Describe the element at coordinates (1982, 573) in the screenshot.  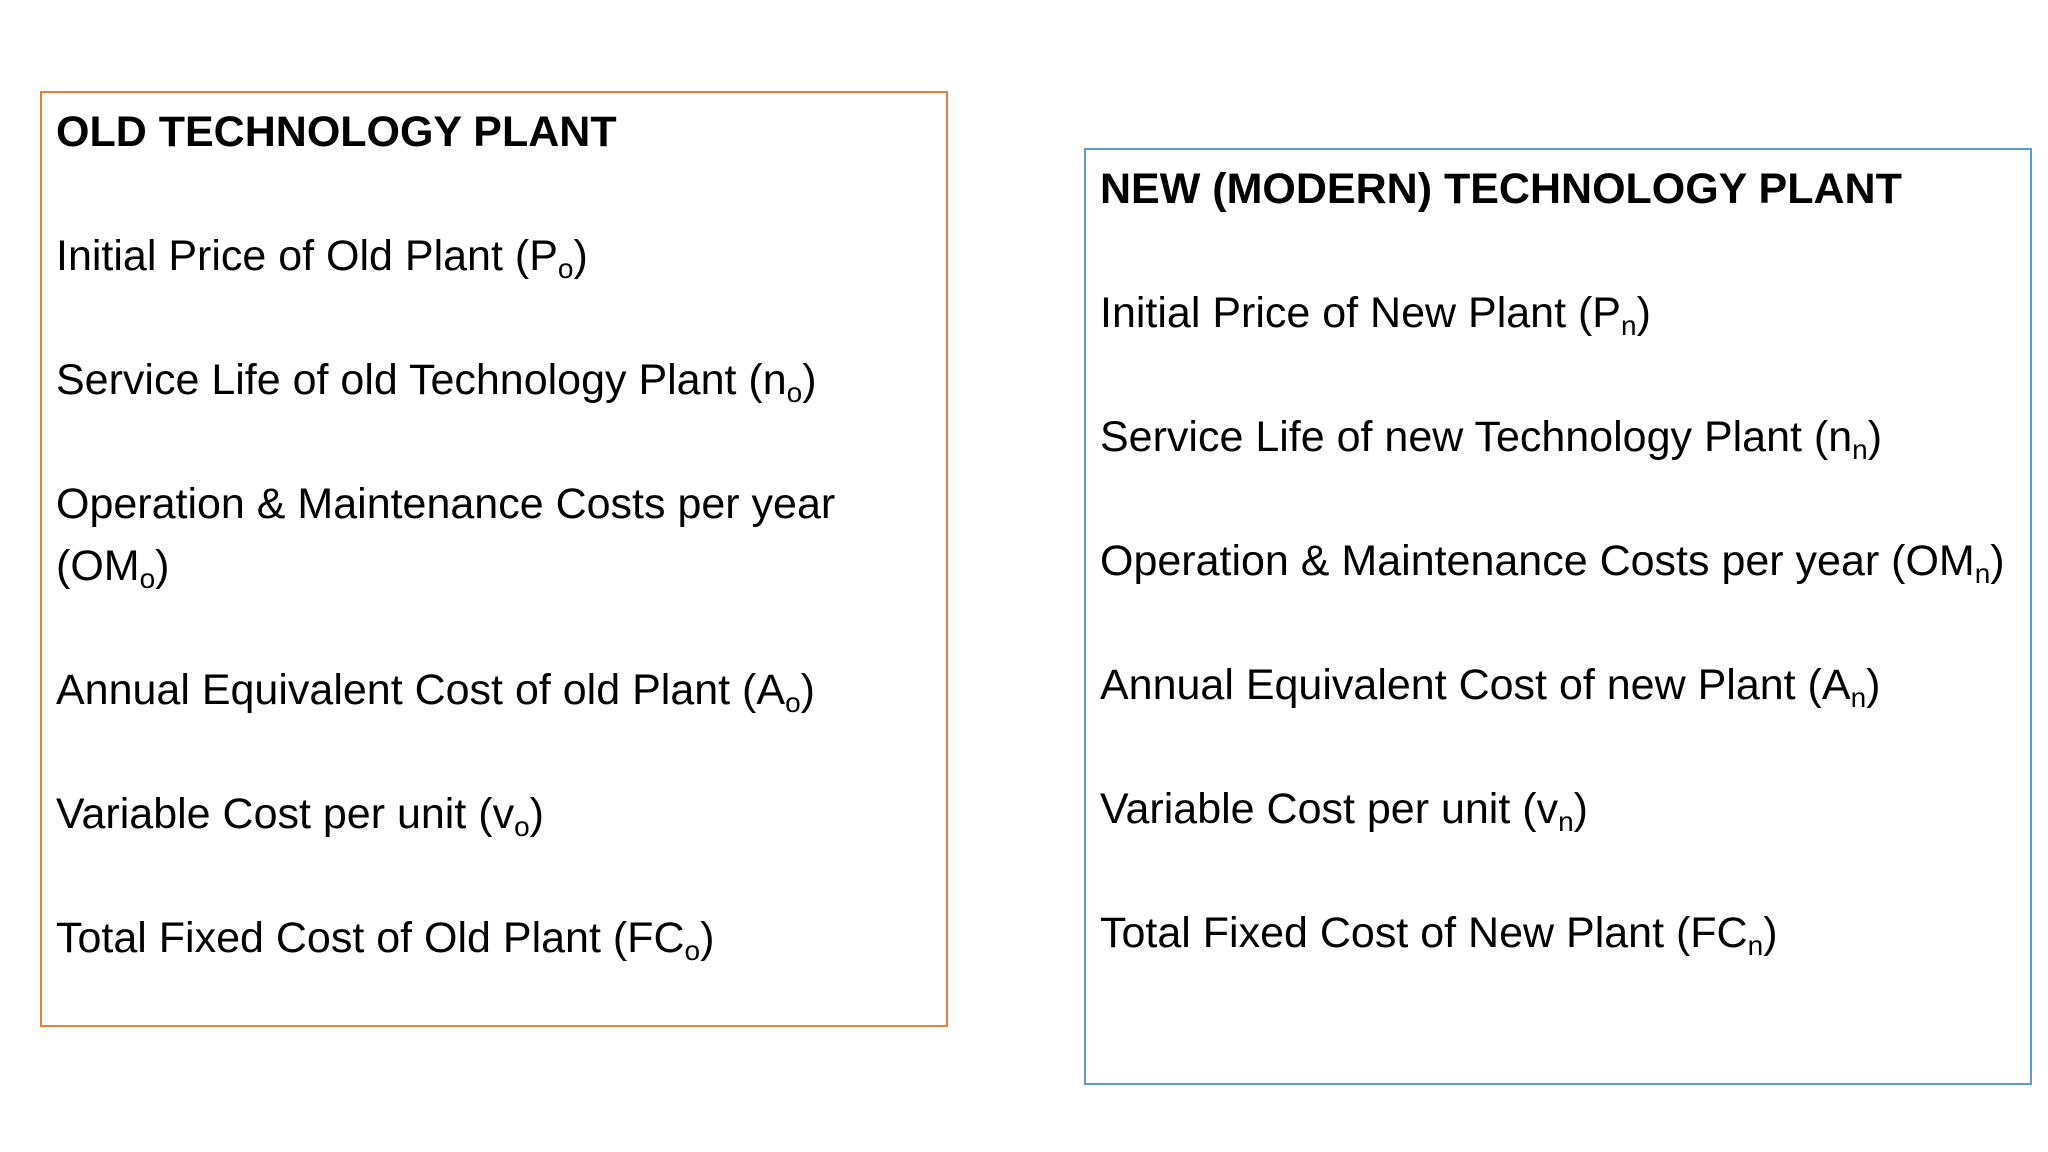
I see `new-om-costs-subscript: n` at that location.